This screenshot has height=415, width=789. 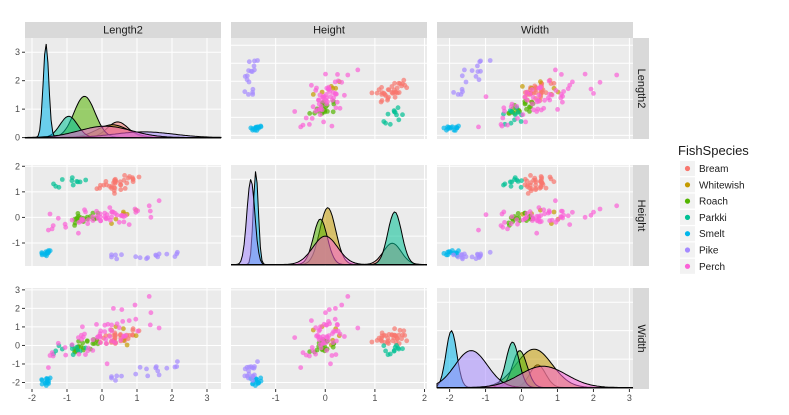 I want to click on point-whitewish, so click(x=522, y=86).